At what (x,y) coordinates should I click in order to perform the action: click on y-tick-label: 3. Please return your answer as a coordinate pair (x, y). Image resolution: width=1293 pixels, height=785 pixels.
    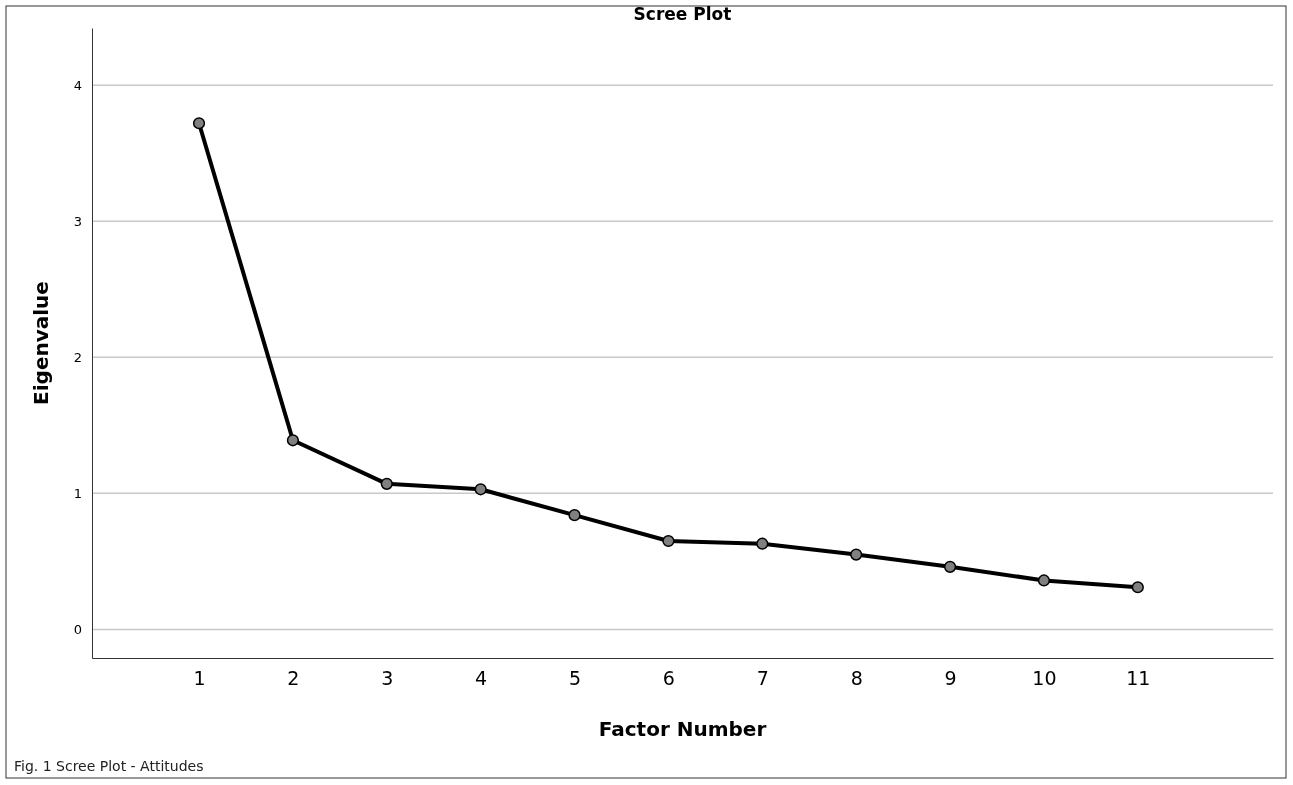
    Looking at the image, I should click on (77, 221).